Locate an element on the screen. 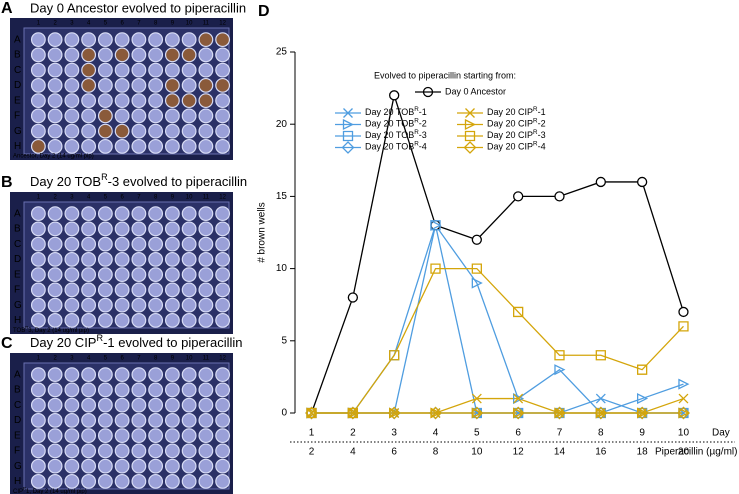  x-tick-label: 1 is located at coordinates (312, 433).